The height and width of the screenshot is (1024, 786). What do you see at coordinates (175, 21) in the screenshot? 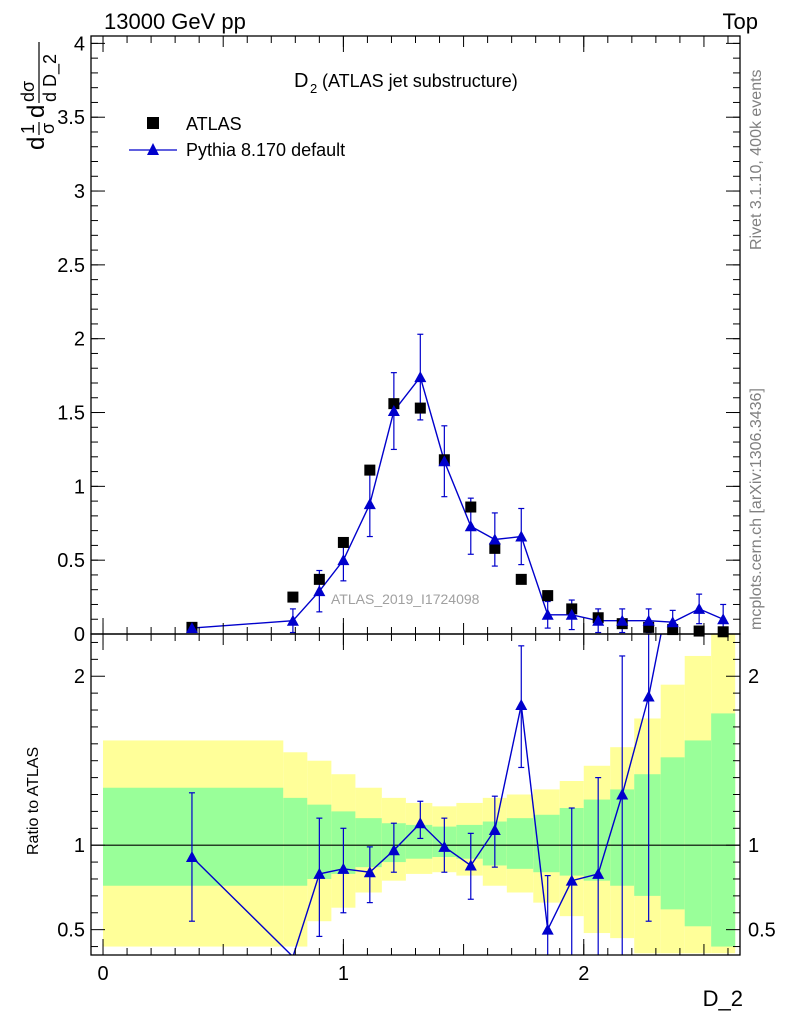
I see `header-energy: 13000 GeV pp` at bounding box center [175, 21].